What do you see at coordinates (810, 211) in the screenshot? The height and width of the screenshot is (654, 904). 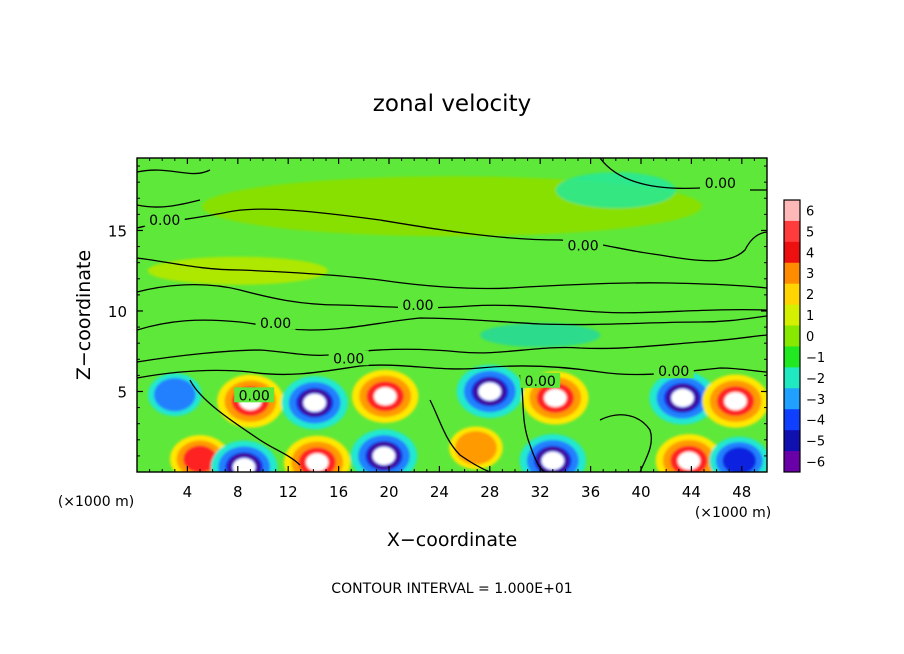 I see `colorbar-label: 6` at bounding box center [810, 211].